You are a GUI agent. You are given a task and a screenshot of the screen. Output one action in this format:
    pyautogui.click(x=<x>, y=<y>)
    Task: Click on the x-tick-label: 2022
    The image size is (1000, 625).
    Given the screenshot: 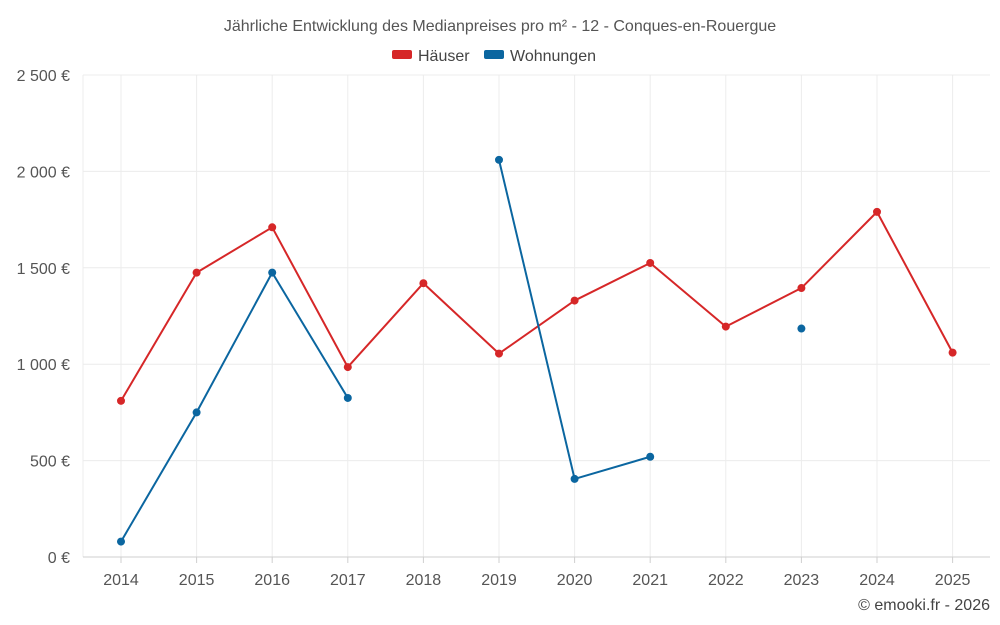 What is the action you would take?
    pyautogui.click(x=726, y=580)
    